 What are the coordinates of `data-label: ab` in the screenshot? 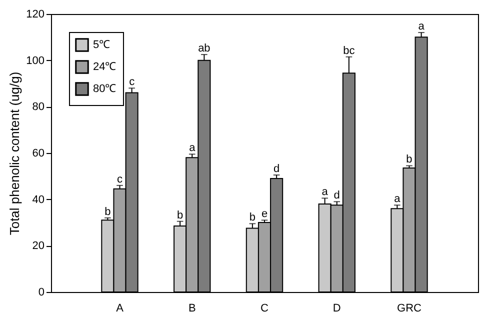 It's located at (204, 48).